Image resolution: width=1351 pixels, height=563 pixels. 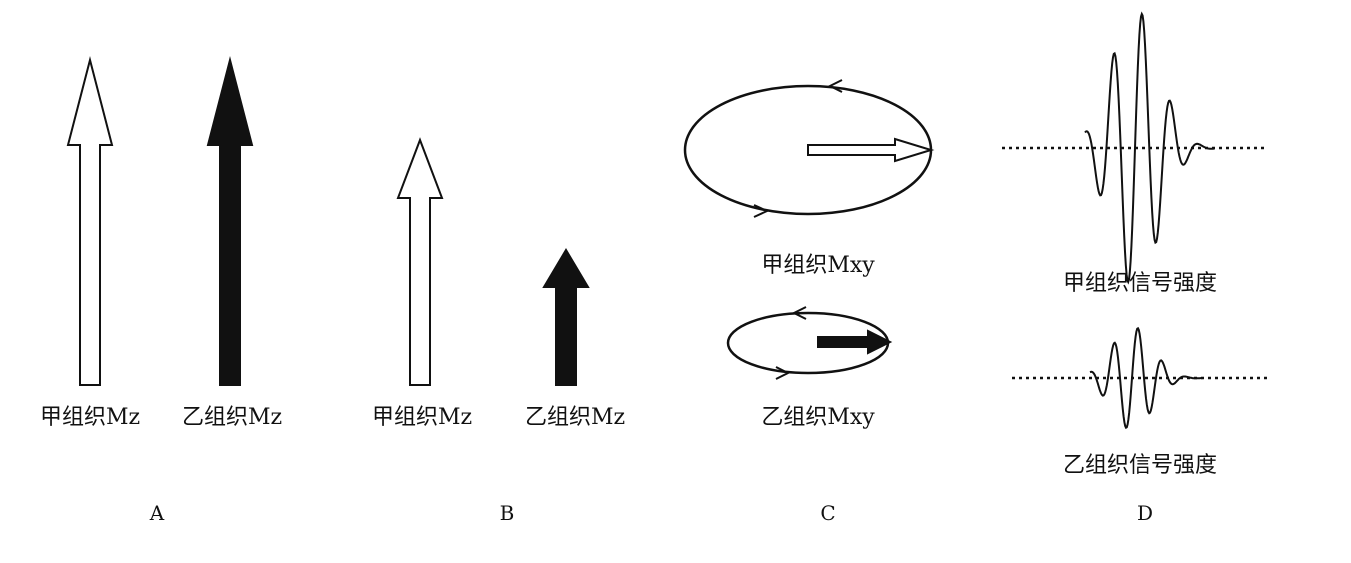 What do you see at coordinates (818, 265) in the screenshot?
I see `label-c-jia: 甲组织Mxy` at bounding box center [818, 265].